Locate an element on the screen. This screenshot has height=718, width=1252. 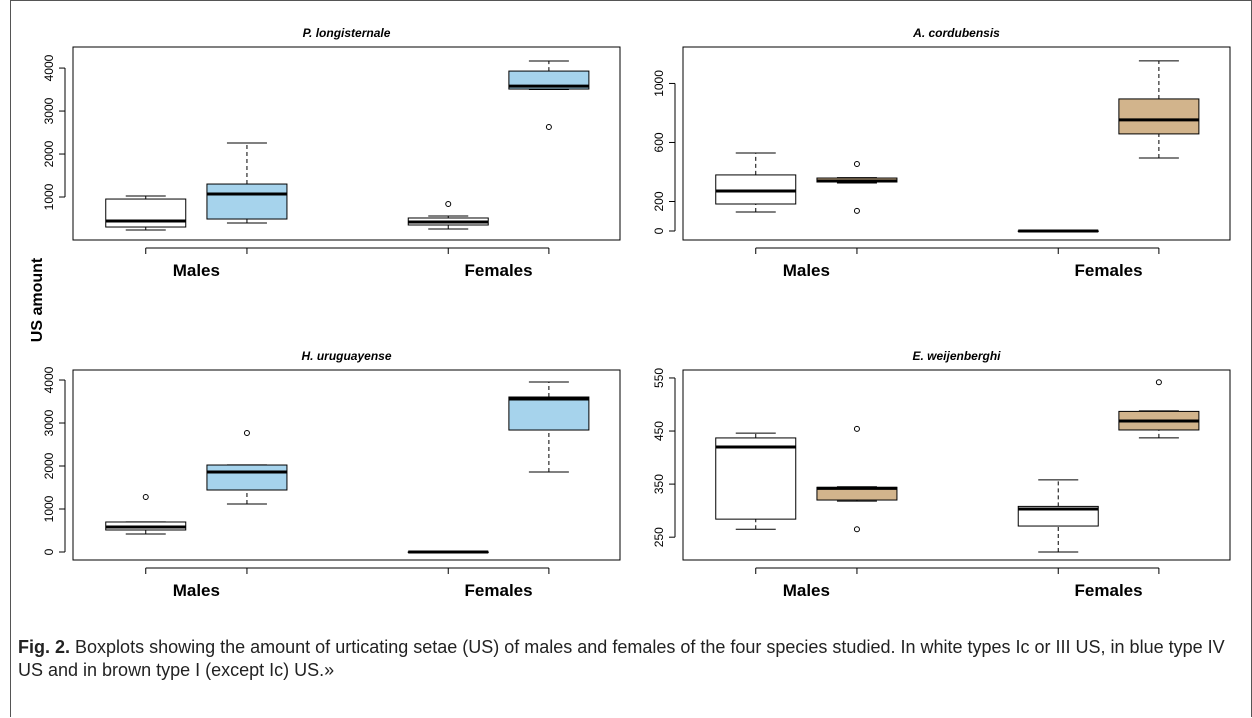
y-tick-label: 350 is located at coordinates (659, 484).